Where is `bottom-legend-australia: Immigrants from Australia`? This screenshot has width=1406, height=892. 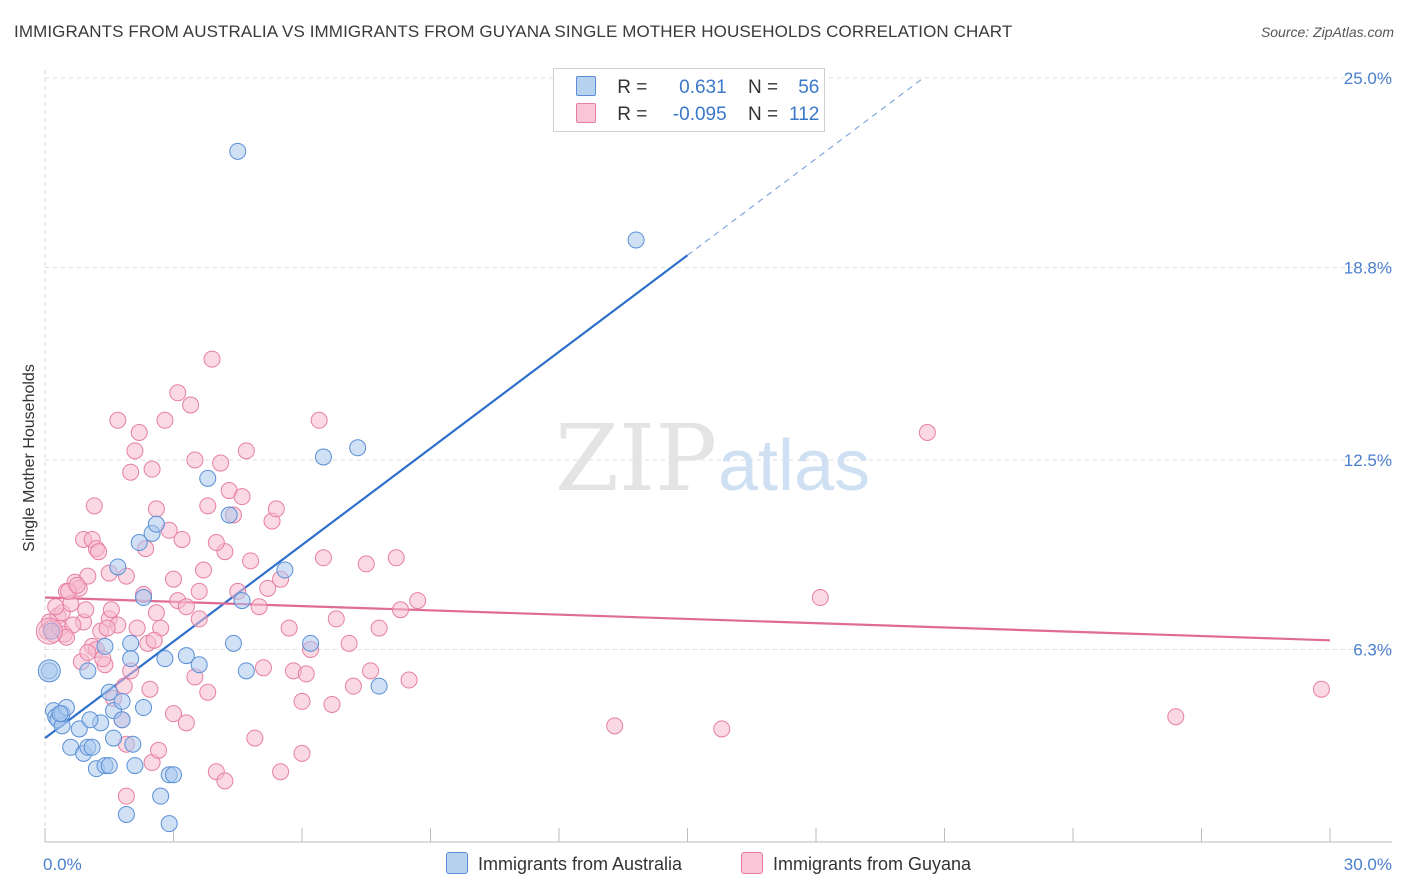
bottom-legend-australia: Immigrants from Australia is located at coordinates (564, 863).